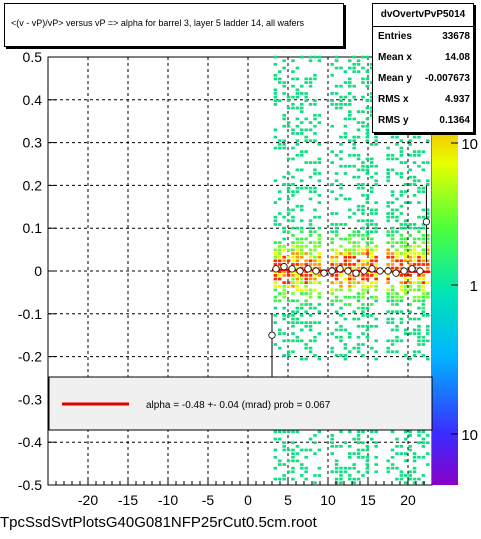  Describe the element at coordinates (288, 500) in the screenshot. I see `x-tick-label: 5` at that location.